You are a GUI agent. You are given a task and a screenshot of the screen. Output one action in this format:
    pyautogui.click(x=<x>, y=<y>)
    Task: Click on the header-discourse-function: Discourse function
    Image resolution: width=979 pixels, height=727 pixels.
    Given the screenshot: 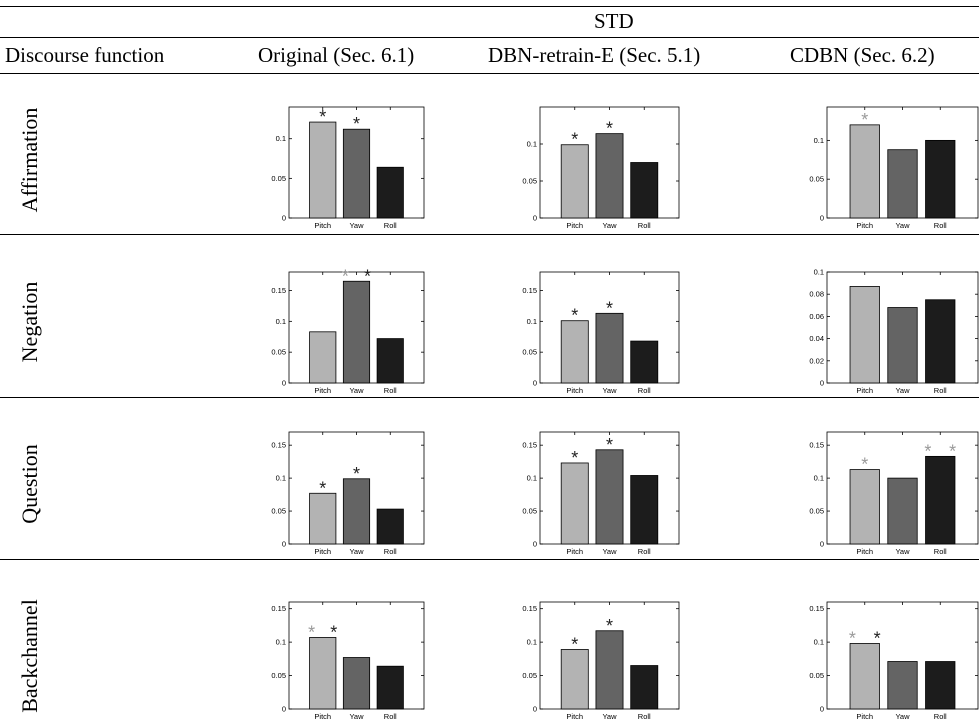 What is the action you would take?
    pyautogui.click(x=85, y=55)
    